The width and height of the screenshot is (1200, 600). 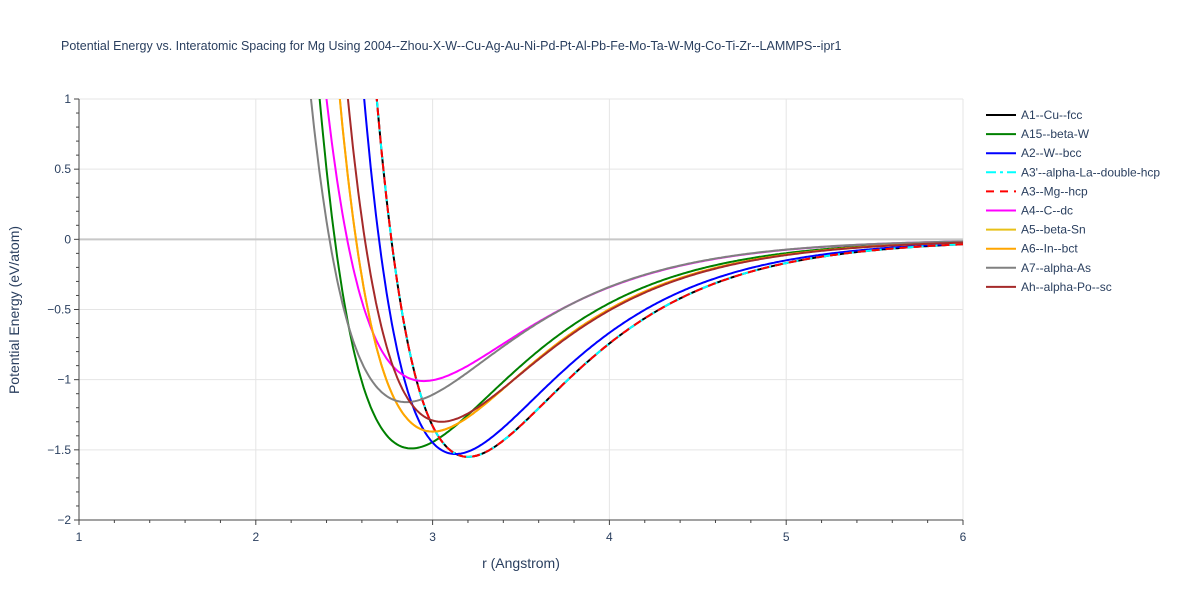 I want to click on y-axis-title: Potential Energy (eV/atom), so click(x=14, y=310).